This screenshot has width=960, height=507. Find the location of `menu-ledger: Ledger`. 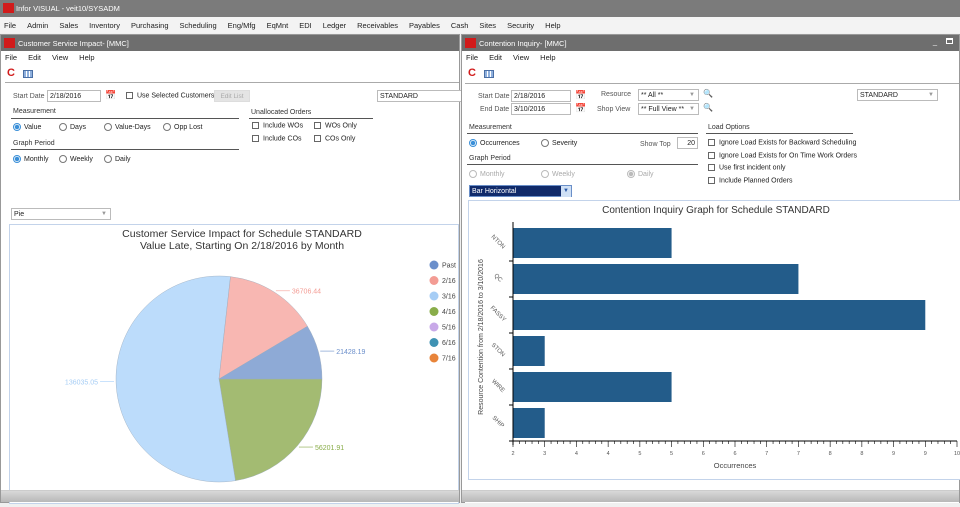

menu-ledger: Ledger is located at coordinates (334, 25).